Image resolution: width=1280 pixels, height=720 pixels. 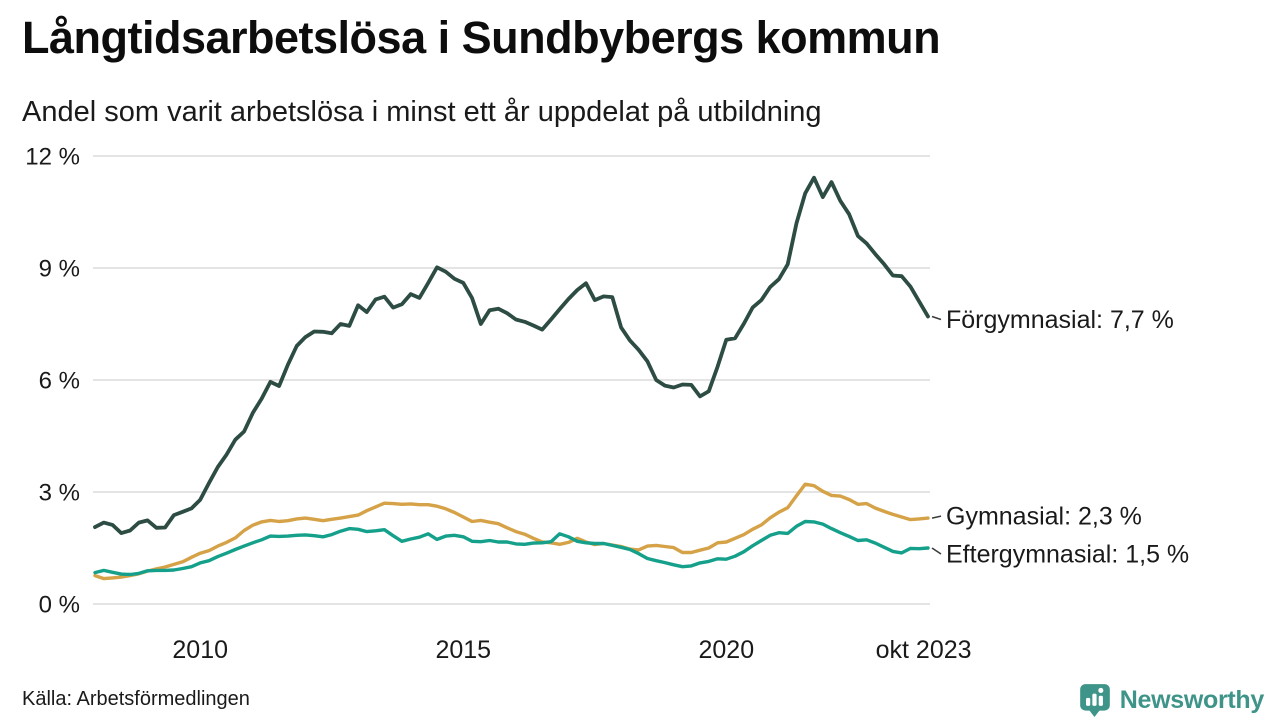 I want to click on y-tick-label: 6 %, so click(x=59, y=381).